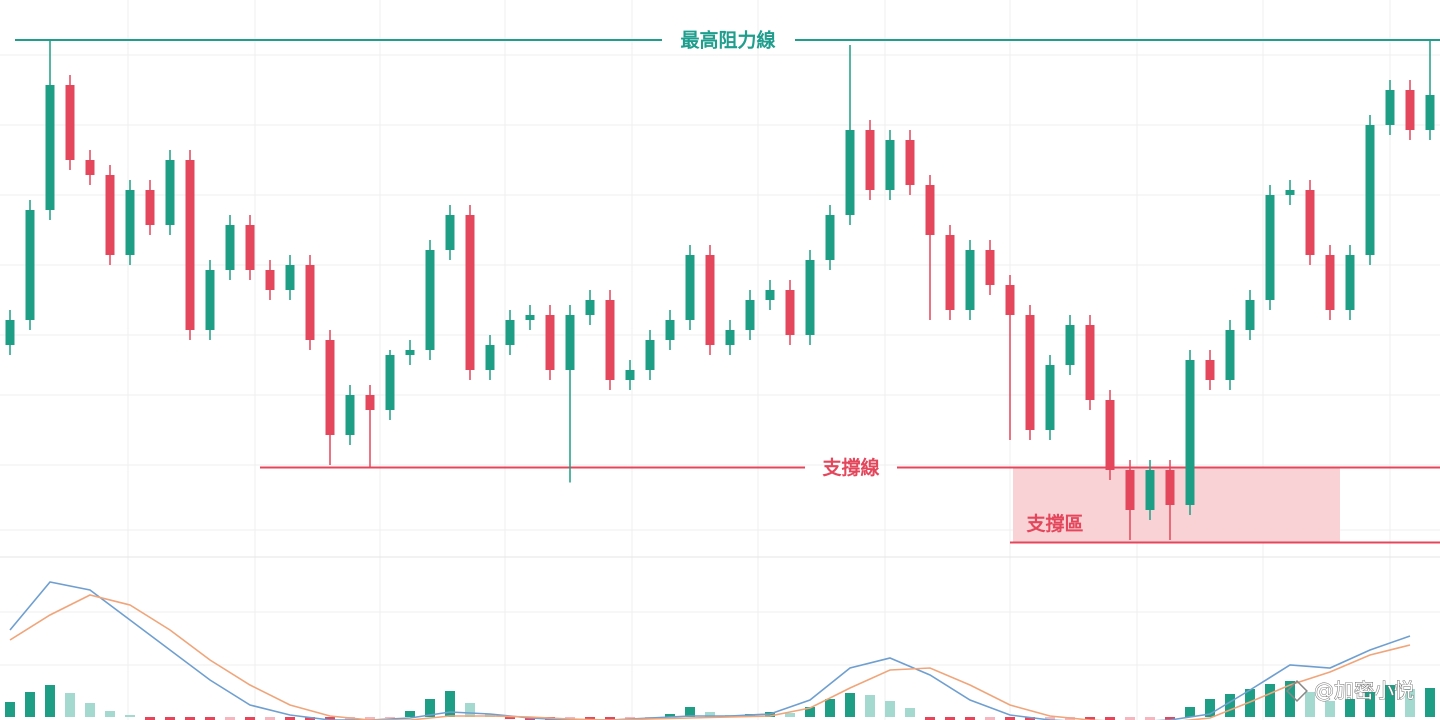 This screenshot has height=720, width=1440. Describe the element at coordinates (727, 40) in the screenshot. I see `resistance-label: 最高阻力線` at that location.